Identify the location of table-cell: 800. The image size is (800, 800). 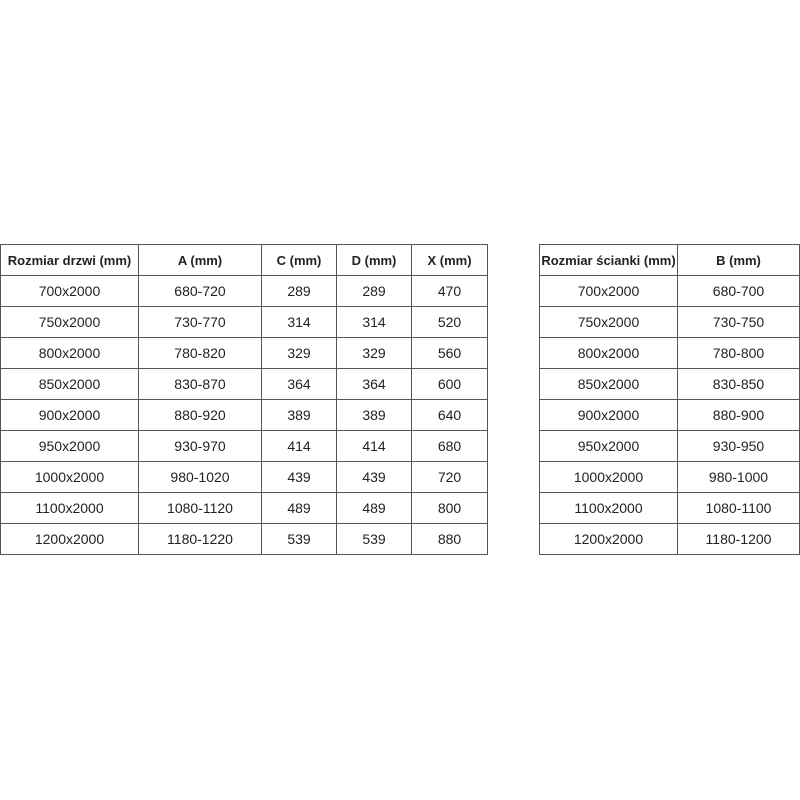
(449, 508).